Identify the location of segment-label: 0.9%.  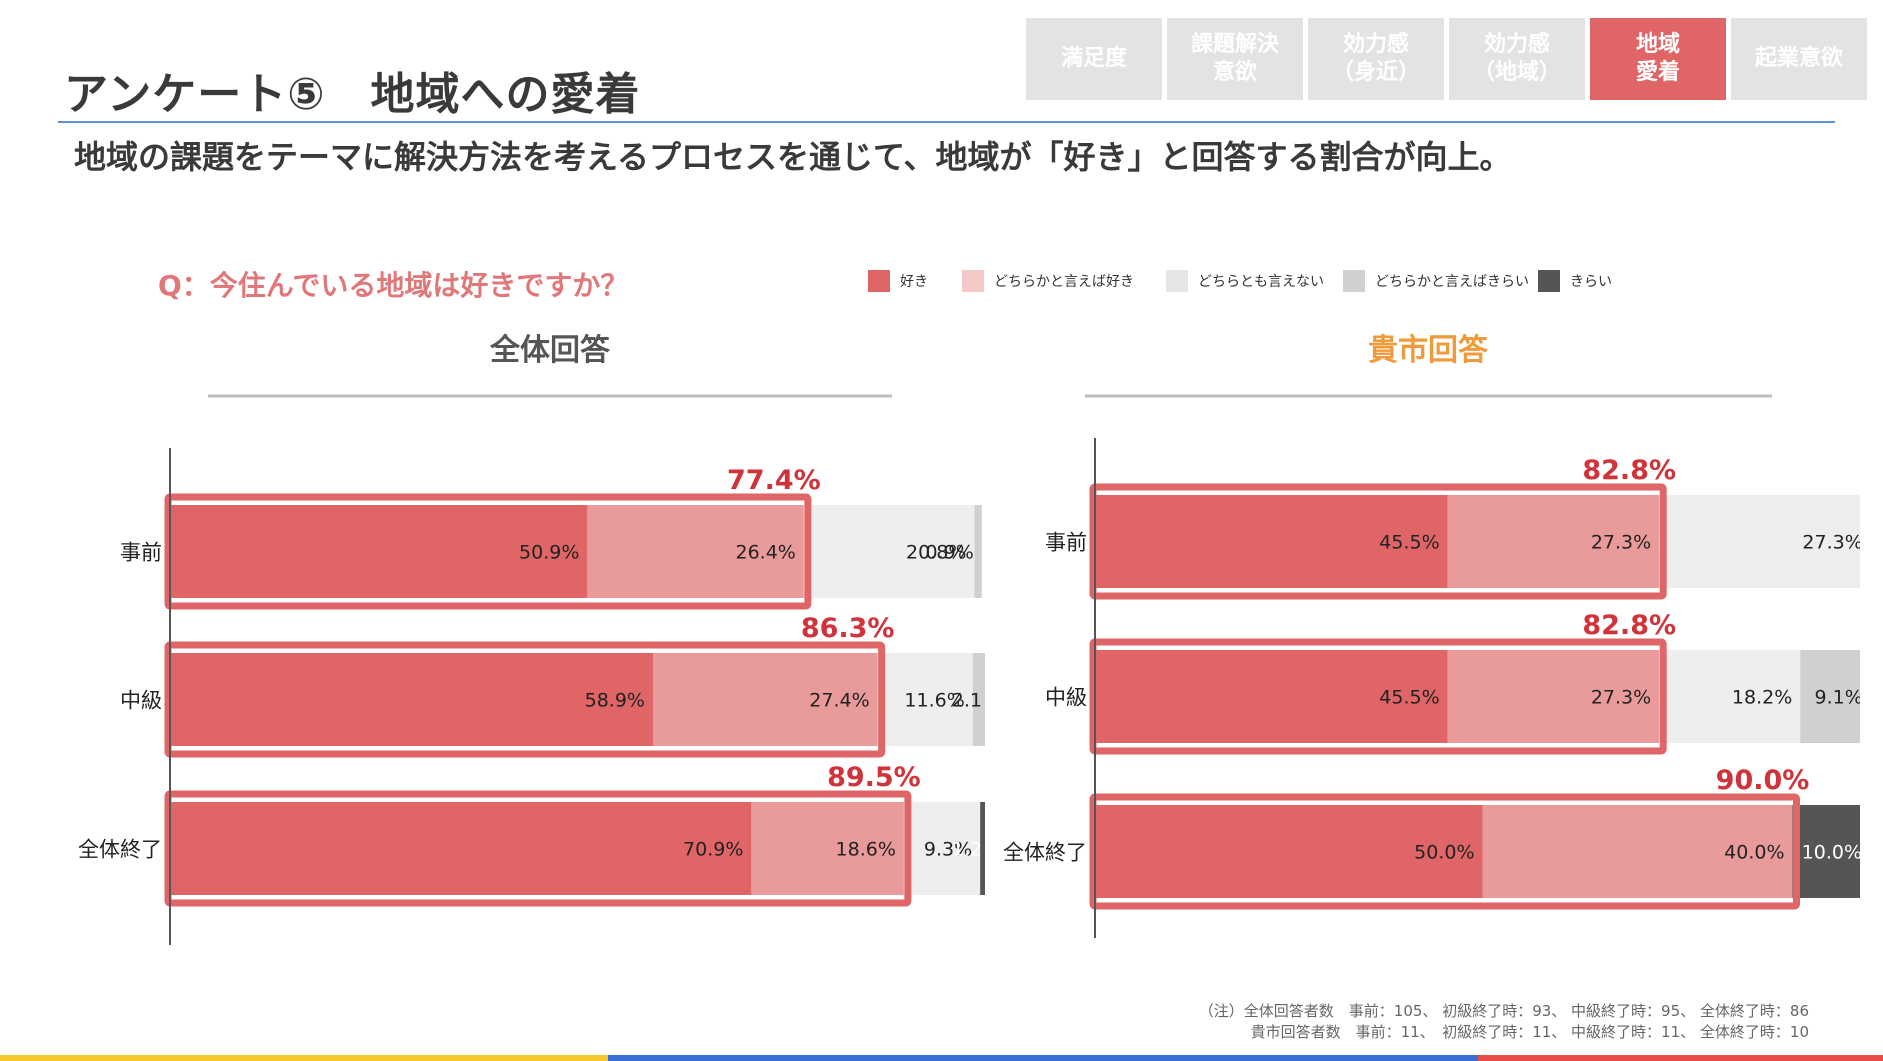
(950, 553).